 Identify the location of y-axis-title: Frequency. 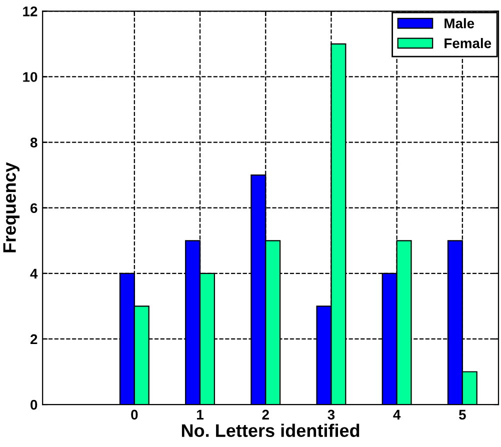
(11, 207).